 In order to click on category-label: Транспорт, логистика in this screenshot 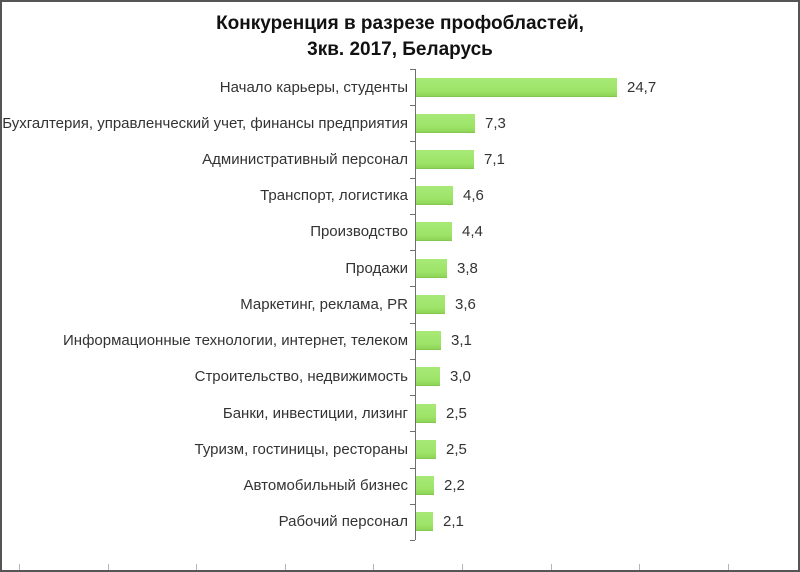, I will do `click(334, 196)`.